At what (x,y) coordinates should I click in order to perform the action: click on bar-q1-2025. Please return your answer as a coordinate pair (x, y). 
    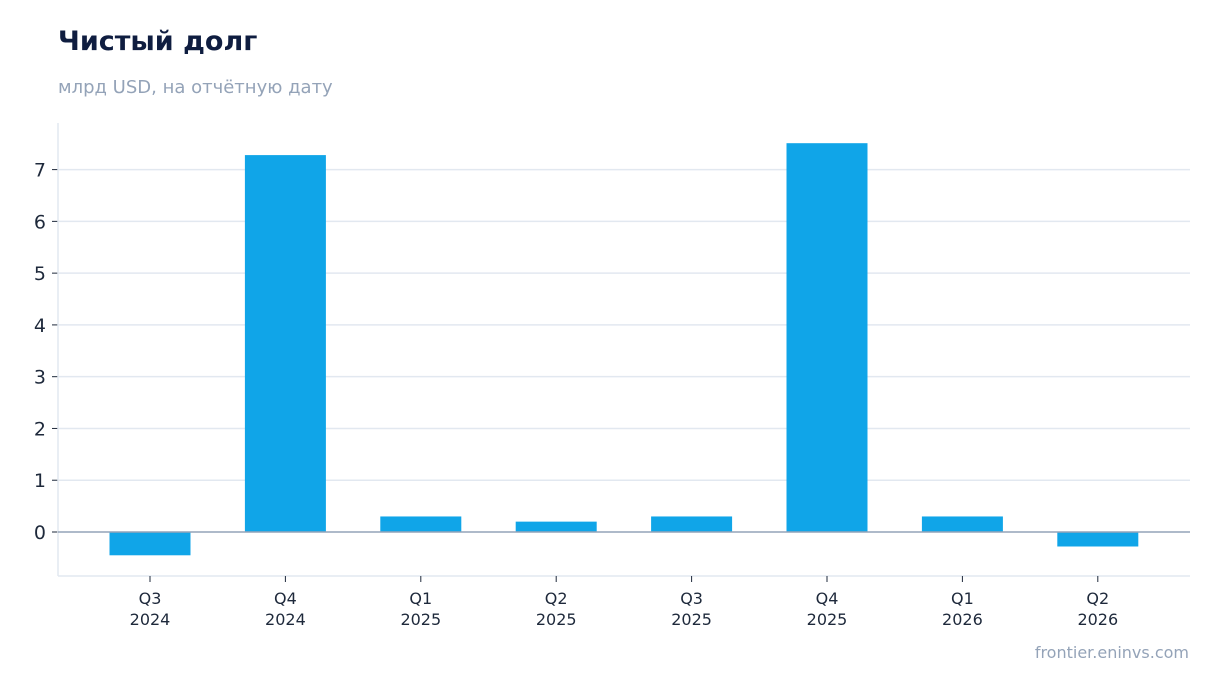
    Looking at the image, I should click on (421, 524).